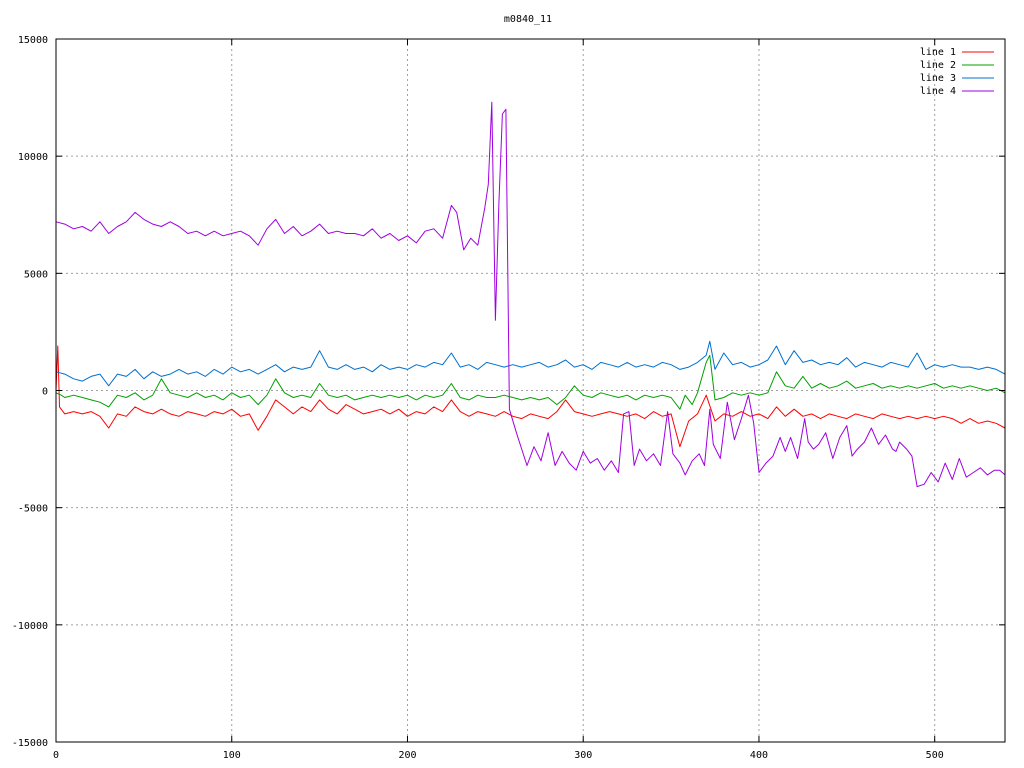 This screenshot has height=768, width=1024. I want to click on legend-label-1: line 1, so click(938, 52).